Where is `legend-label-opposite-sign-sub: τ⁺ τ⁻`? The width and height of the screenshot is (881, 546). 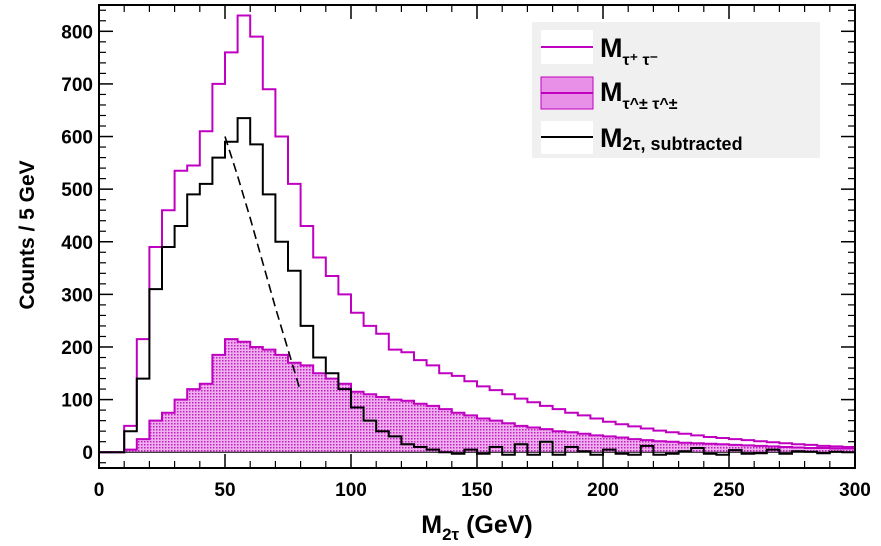 legend-label-opposite-sign-sub: τ⁺ τ⁻ is located at coordinates (641, 60).